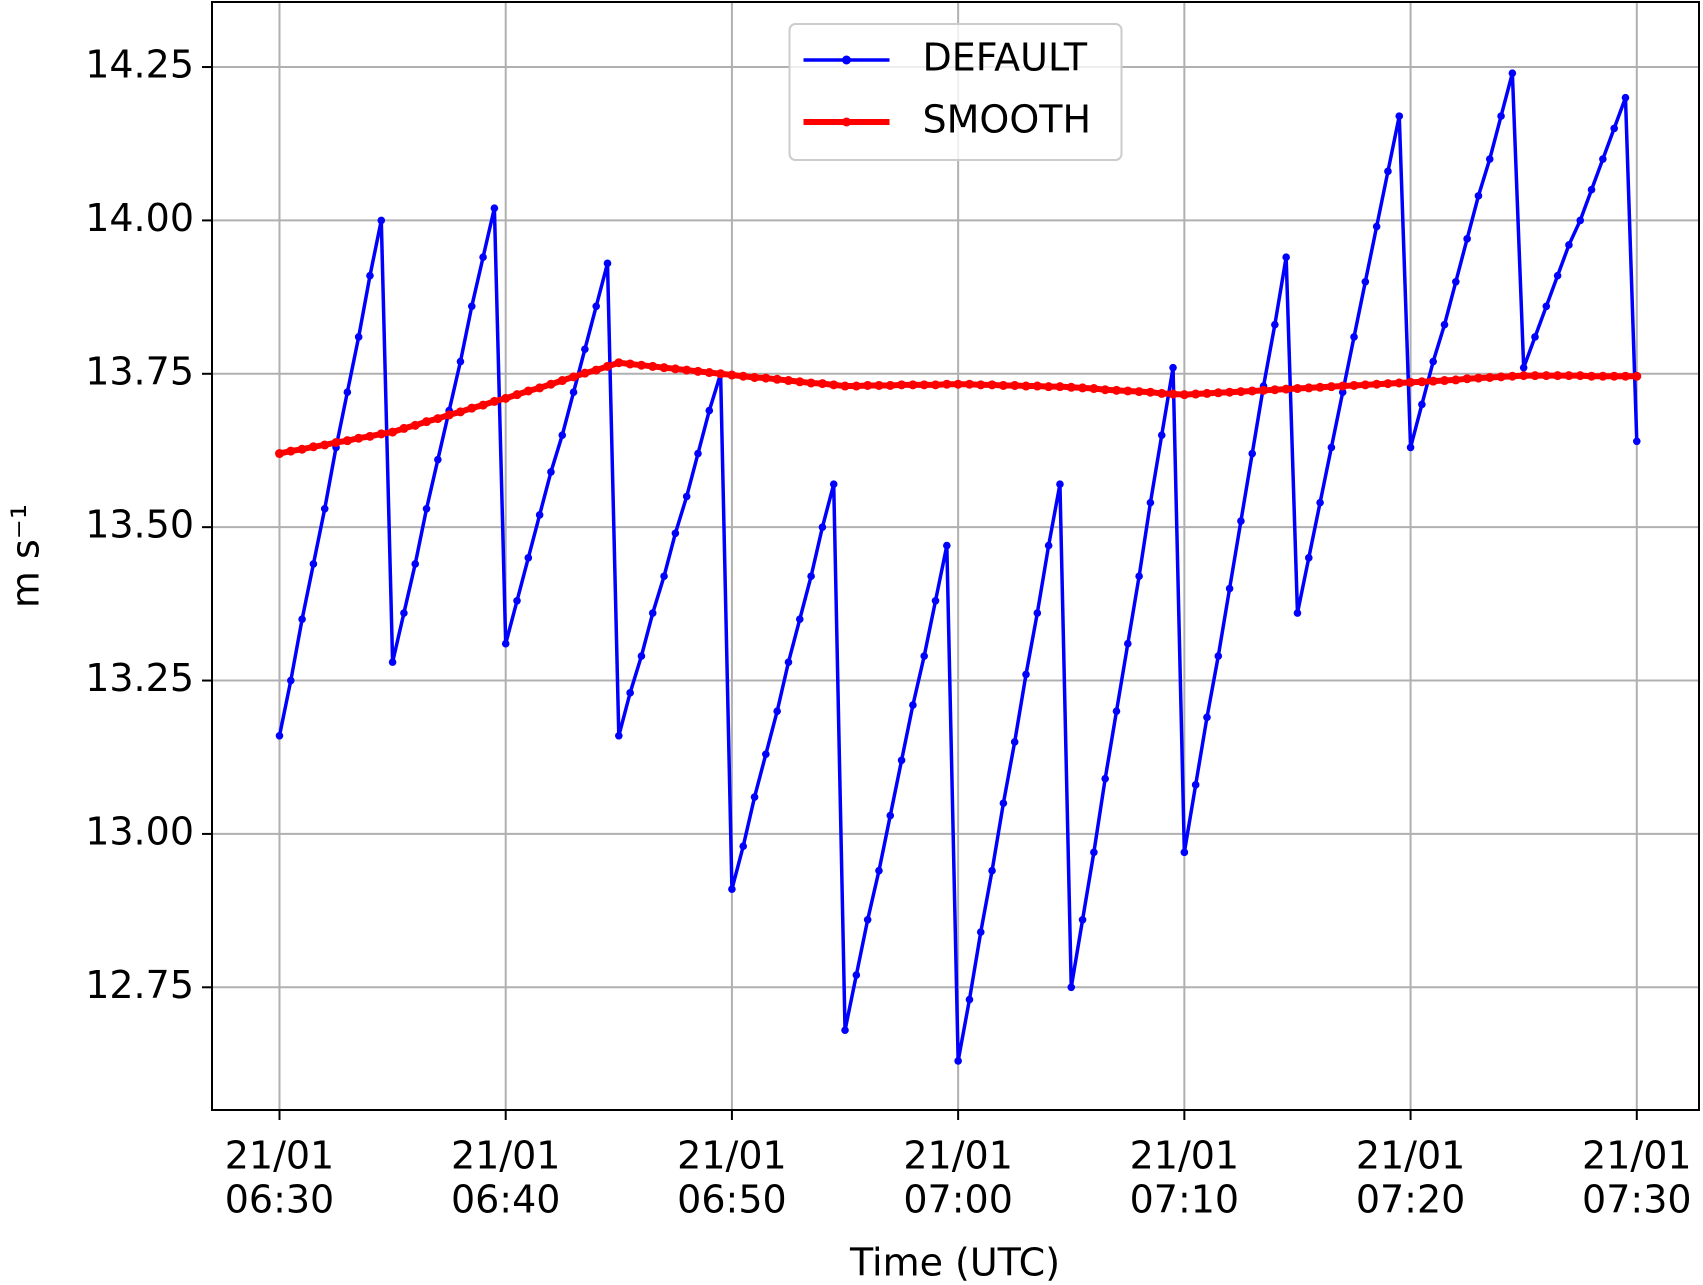  What do you see at coordinates (846, 122) in the screenshot?
I see `legend-marker` at bounding box center [846, 122].